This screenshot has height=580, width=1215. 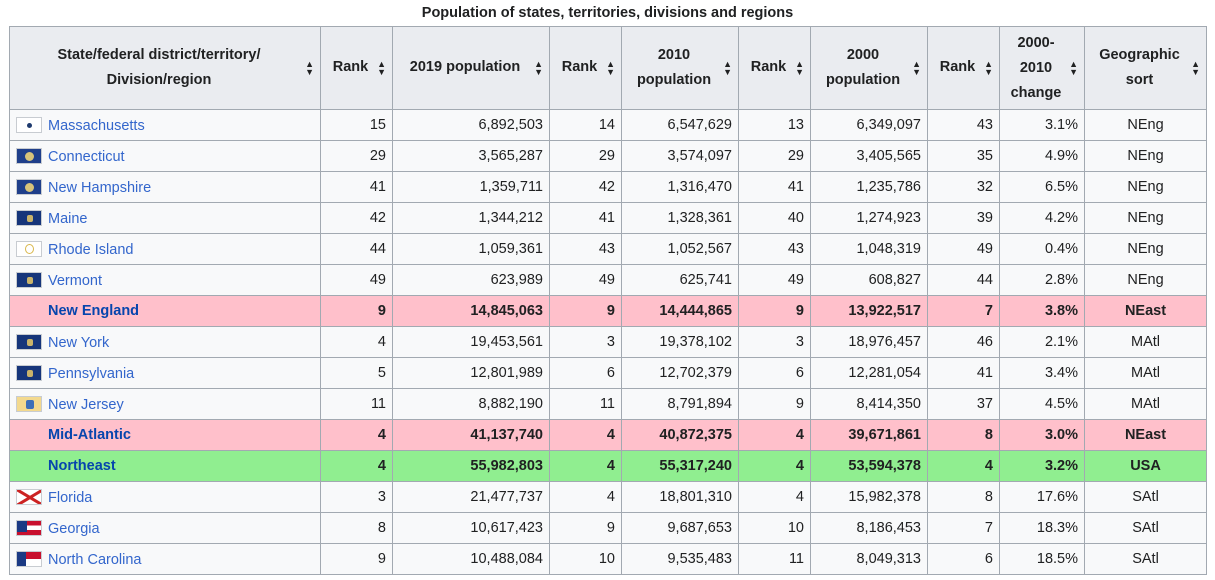 I want to click on rank-2010-cell: 29, so click(x=585, y=156).